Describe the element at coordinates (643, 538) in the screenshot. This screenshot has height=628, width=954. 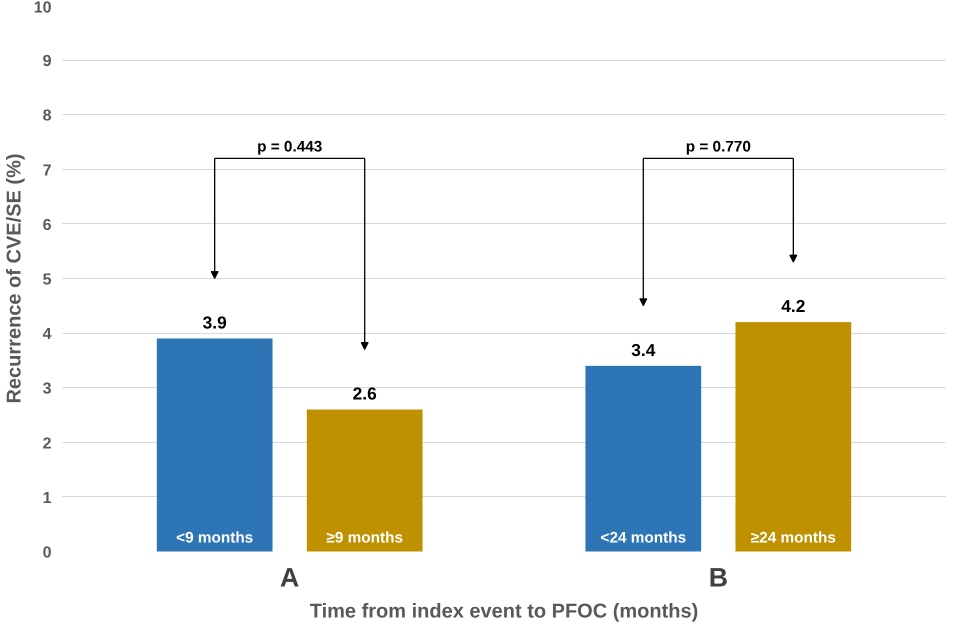
I see `annotation: <24 months` at that location.